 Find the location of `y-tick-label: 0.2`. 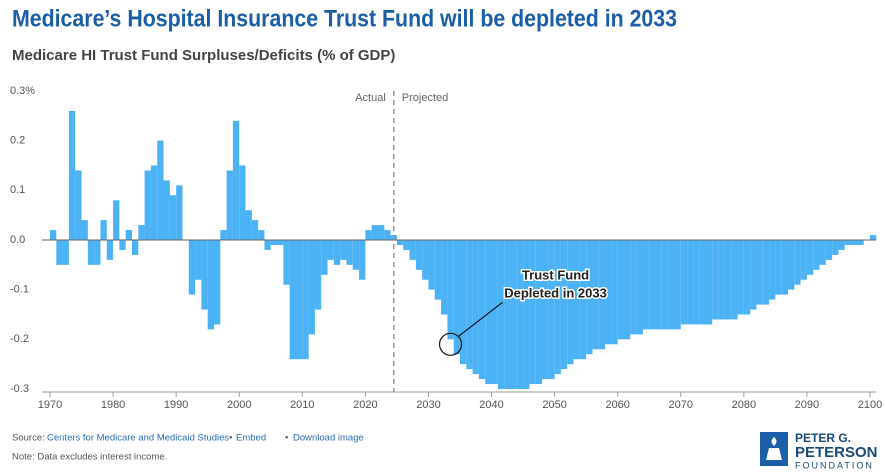

y-tick-label: 0.2 is located at coordinates (17, 141).